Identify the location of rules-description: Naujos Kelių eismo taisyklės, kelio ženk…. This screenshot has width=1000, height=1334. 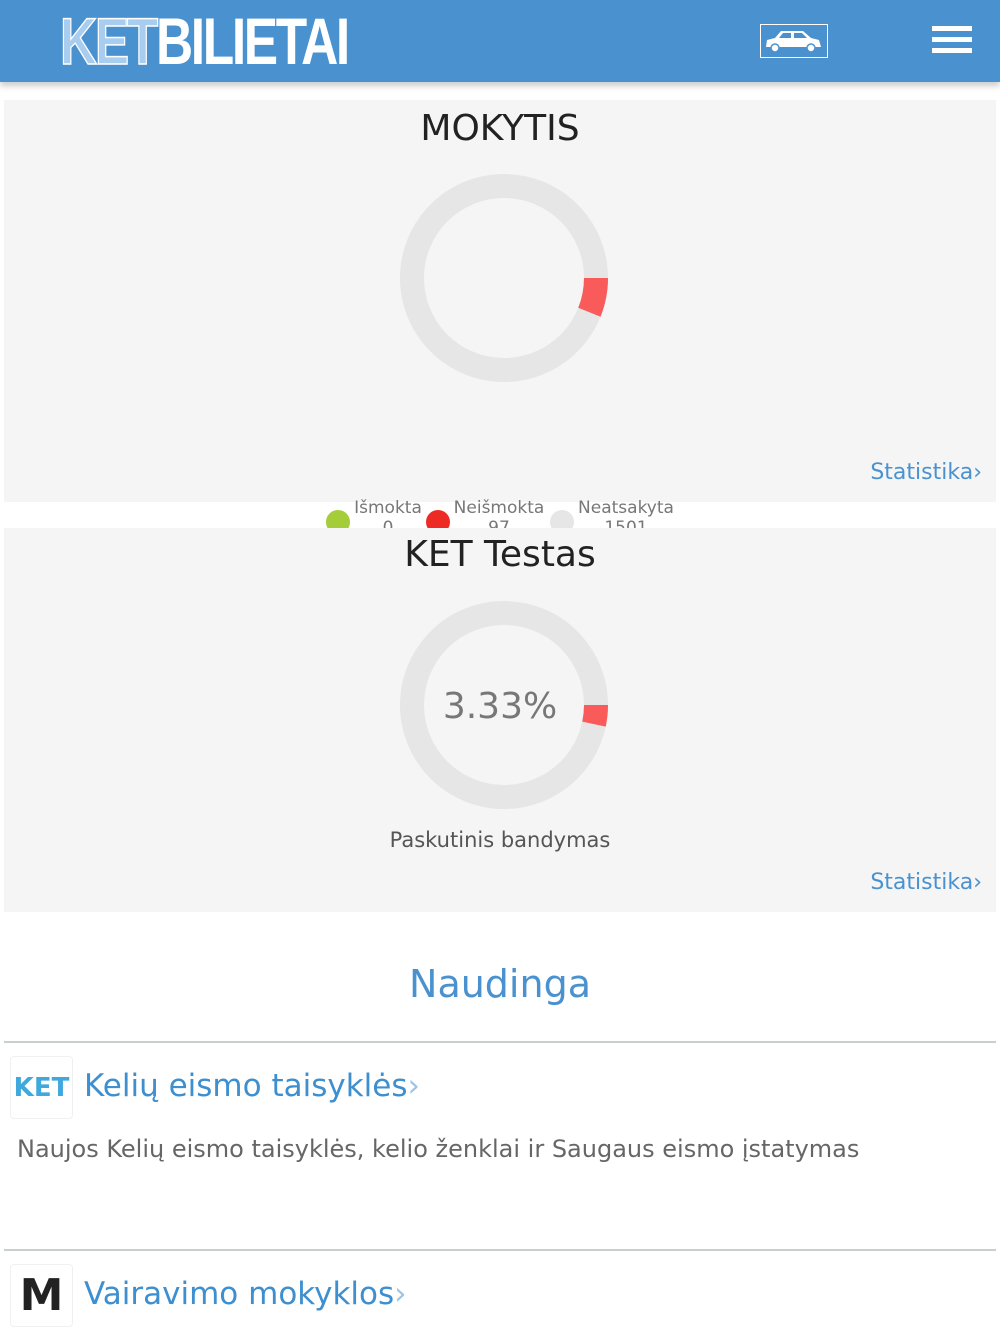
(438, 1149).